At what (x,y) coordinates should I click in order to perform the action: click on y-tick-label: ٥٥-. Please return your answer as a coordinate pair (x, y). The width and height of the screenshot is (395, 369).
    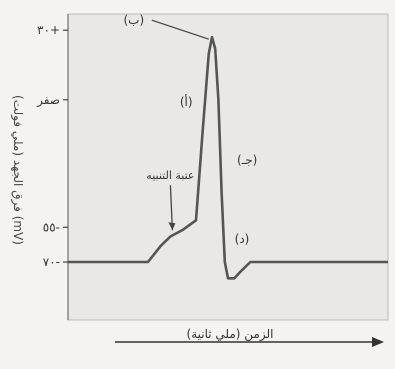
    Looking at the image, I should click on (51, 227).